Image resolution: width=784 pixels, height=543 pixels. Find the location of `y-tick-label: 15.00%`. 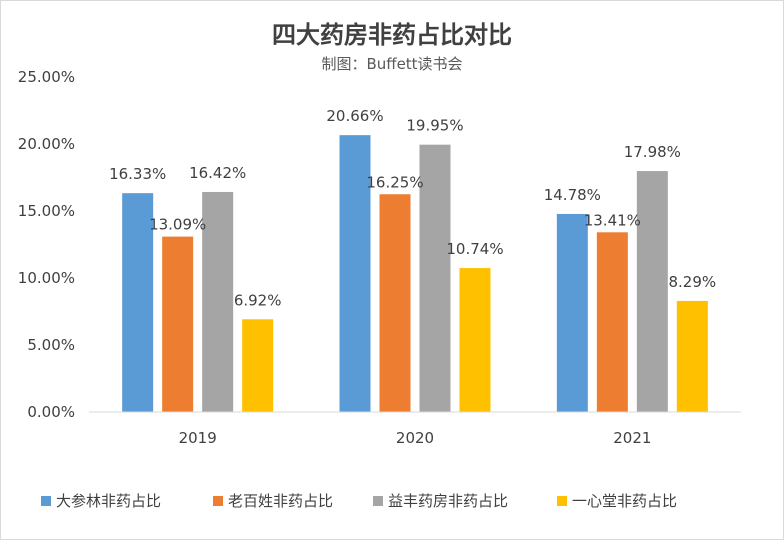

y-tick-label: 15.00% is located at coordinates (46, 211).